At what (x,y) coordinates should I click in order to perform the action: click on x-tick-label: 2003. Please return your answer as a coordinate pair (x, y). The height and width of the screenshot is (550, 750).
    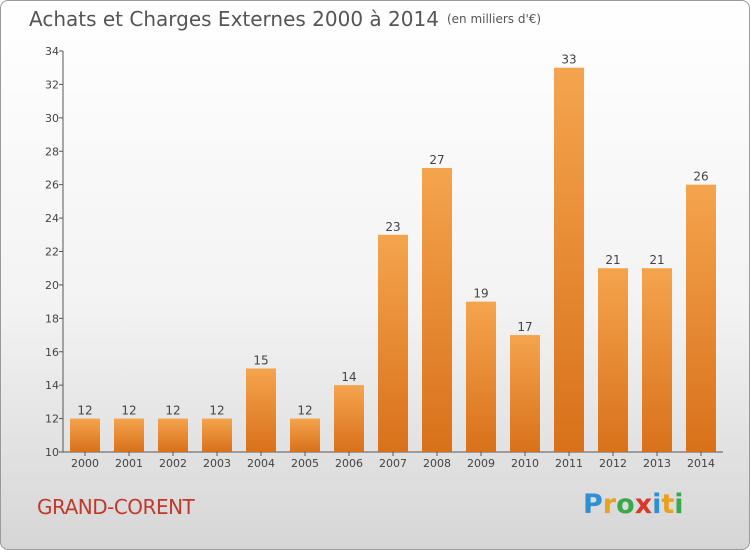
    Looking at the image, I should click on (217, 463).